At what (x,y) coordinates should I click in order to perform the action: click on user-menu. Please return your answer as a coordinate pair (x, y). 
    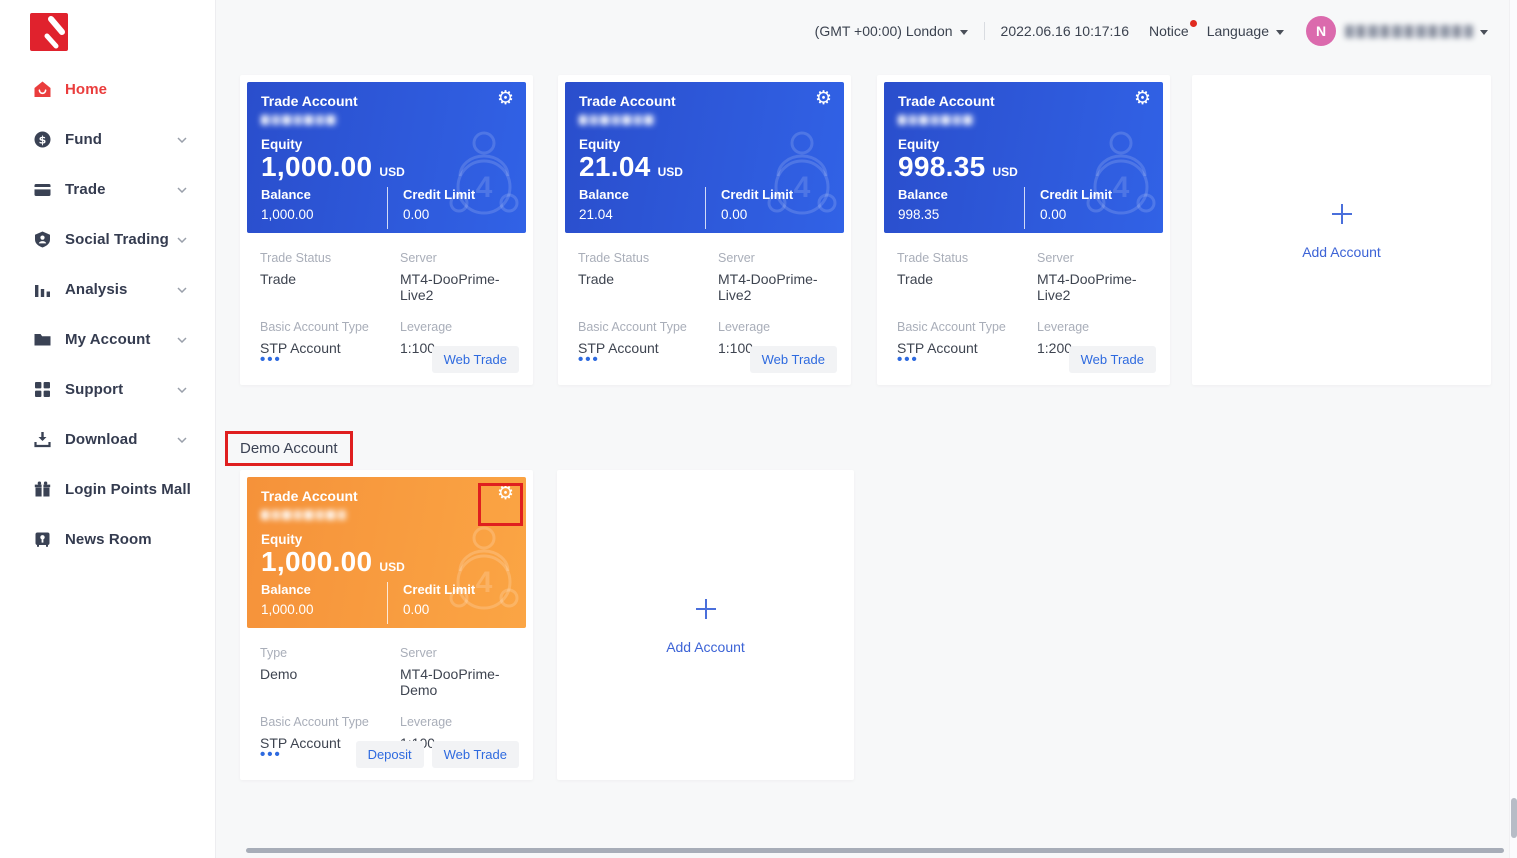
    Looking at the image, I should click on (1416, 31).